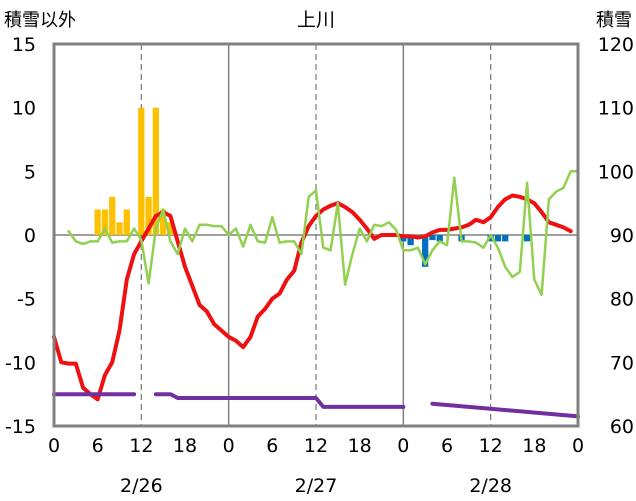 This screenshot has height=501, width=636. I want to click on right-tick-label: 120, so click(616, 45).